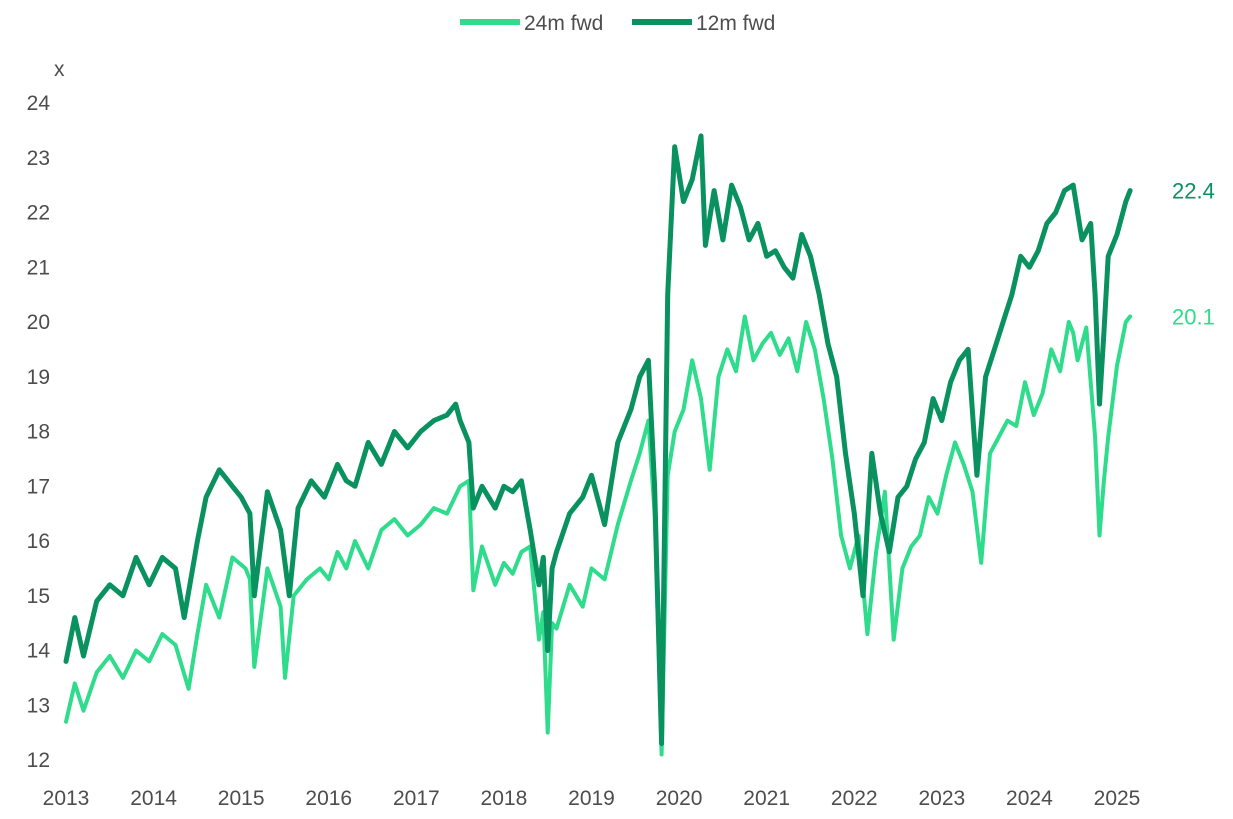 The width and height of the screenshot is (1233, 819). I want to click on y-axis-ticks: 12 13 14 15 16 17 18 19 20 21 22 23 24, so click(39, 432).